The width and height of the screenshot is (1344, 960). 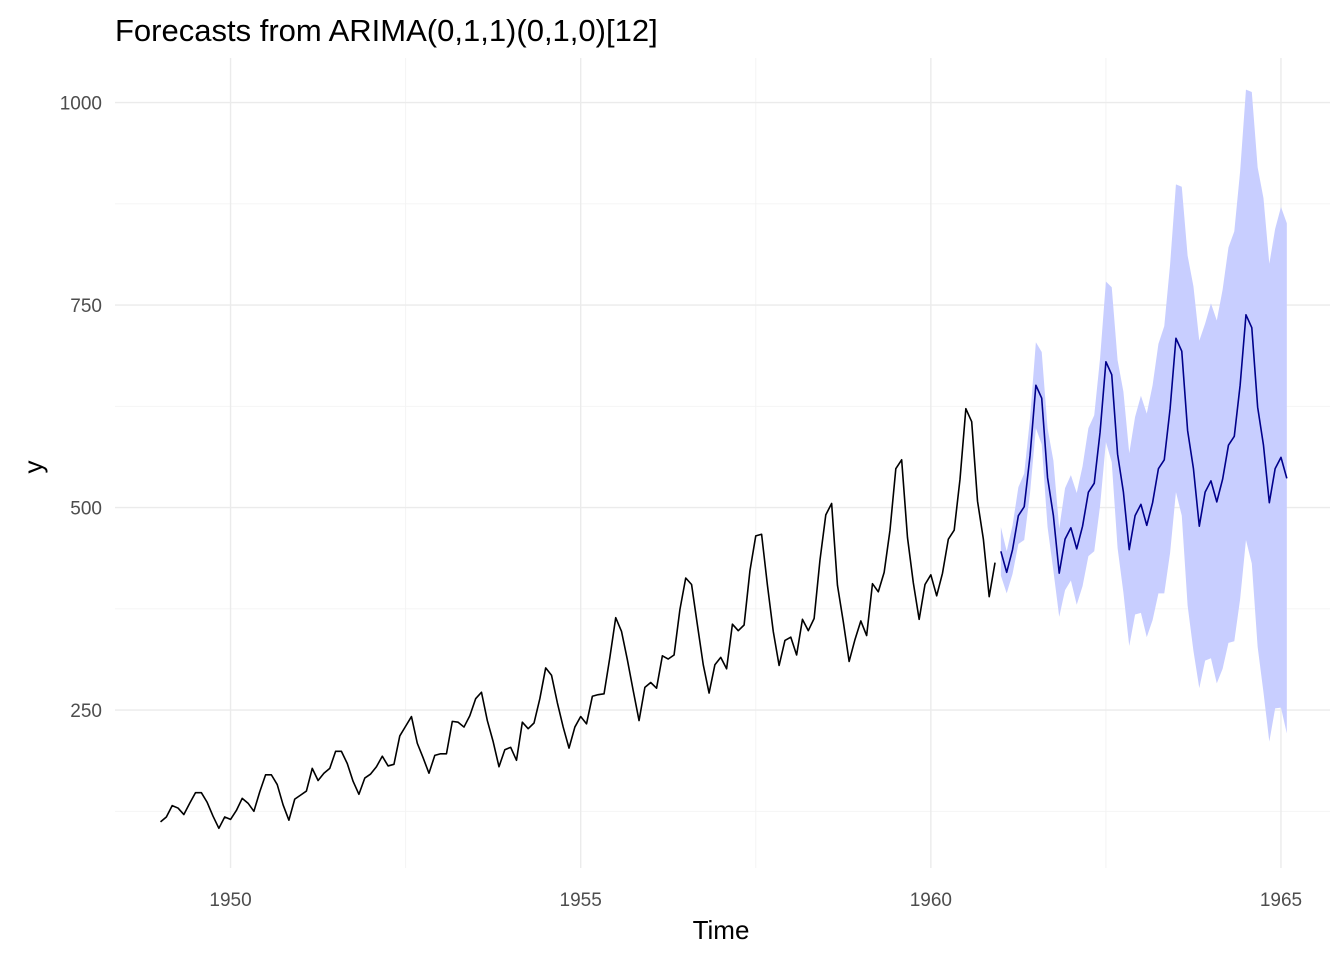 What do you see at coordinates (721, 930) in the screenshot?
I see `x-axis-title: Time` at bounding box center [721, 930].